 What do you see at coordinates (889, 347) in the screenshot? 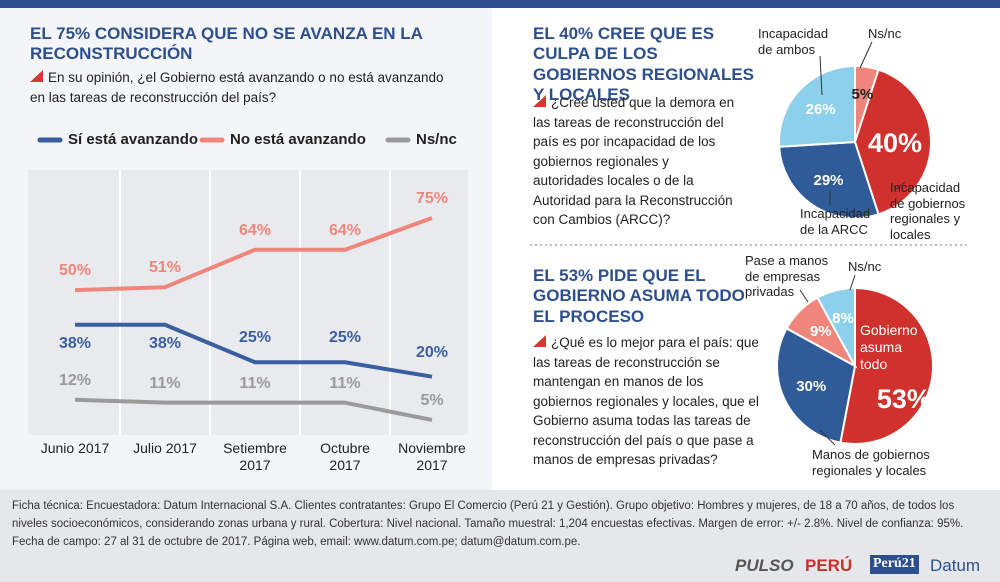
I see `category-label: Gobierno asuma todo` at bounding box center [889, 347].